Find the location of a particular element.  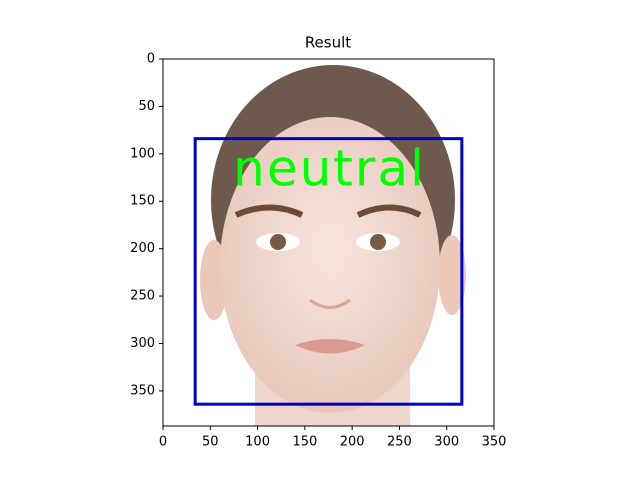

x-tick-label: 250 is located at coordinates (399, 442).